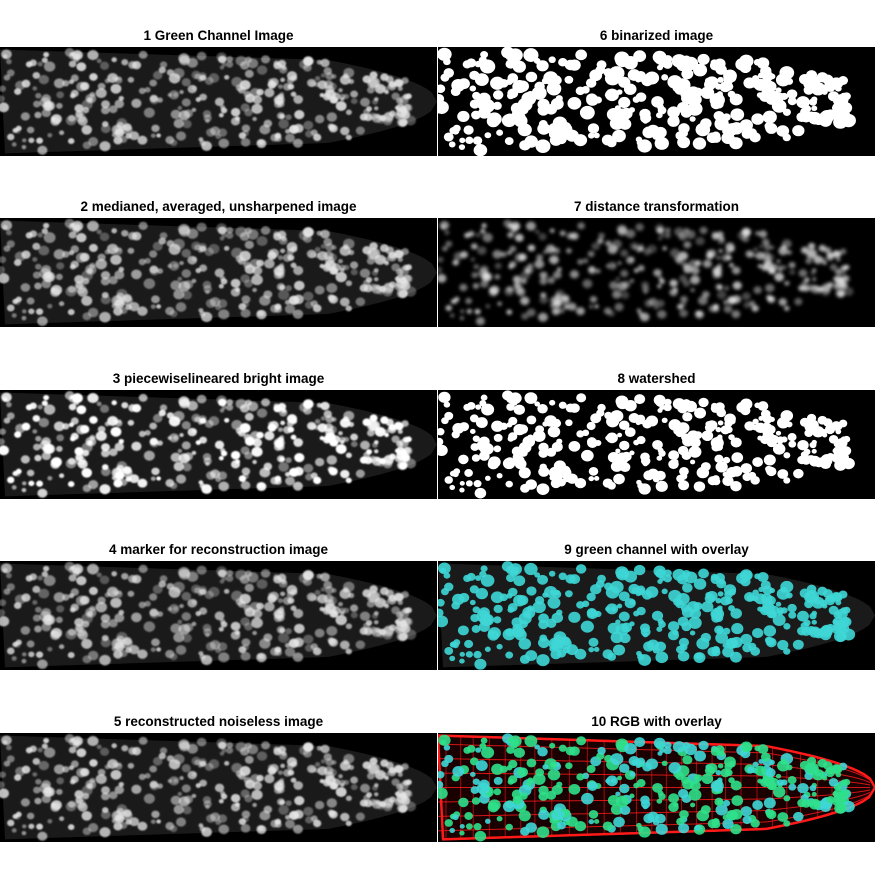  Describe the element at coordinates (218, 35) in the screenshot. I see `panel-title: 1 Green Channel Image` at that location.